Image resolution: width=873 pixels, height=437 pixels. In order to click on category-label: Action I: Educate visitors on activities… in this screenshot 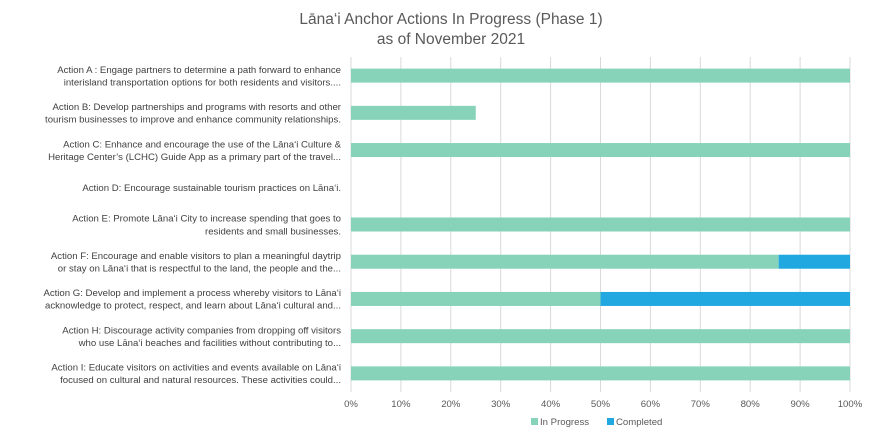, I will do `click(196, 375)`.